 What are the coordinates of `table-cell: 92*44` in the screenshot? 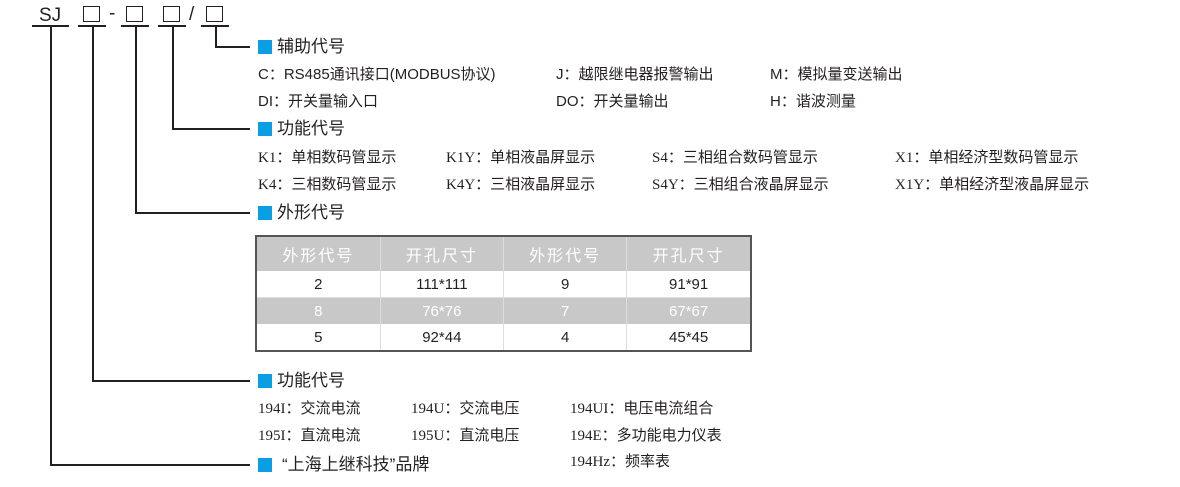 It's located at (441, 338).